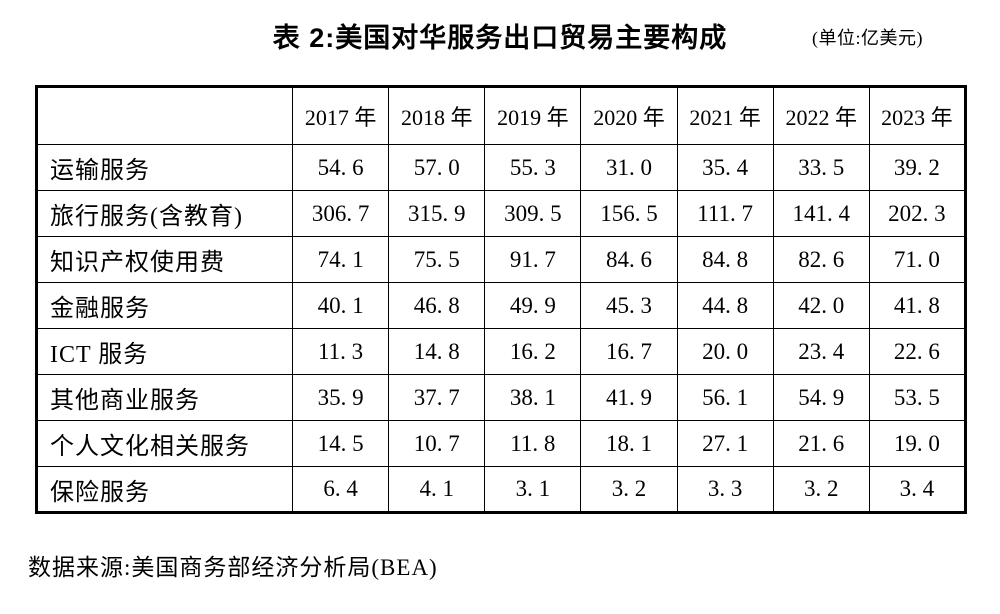 This screenshot has height=614, width=1000. I want to click on row-label: 其他商业服务, so click(164, 397).